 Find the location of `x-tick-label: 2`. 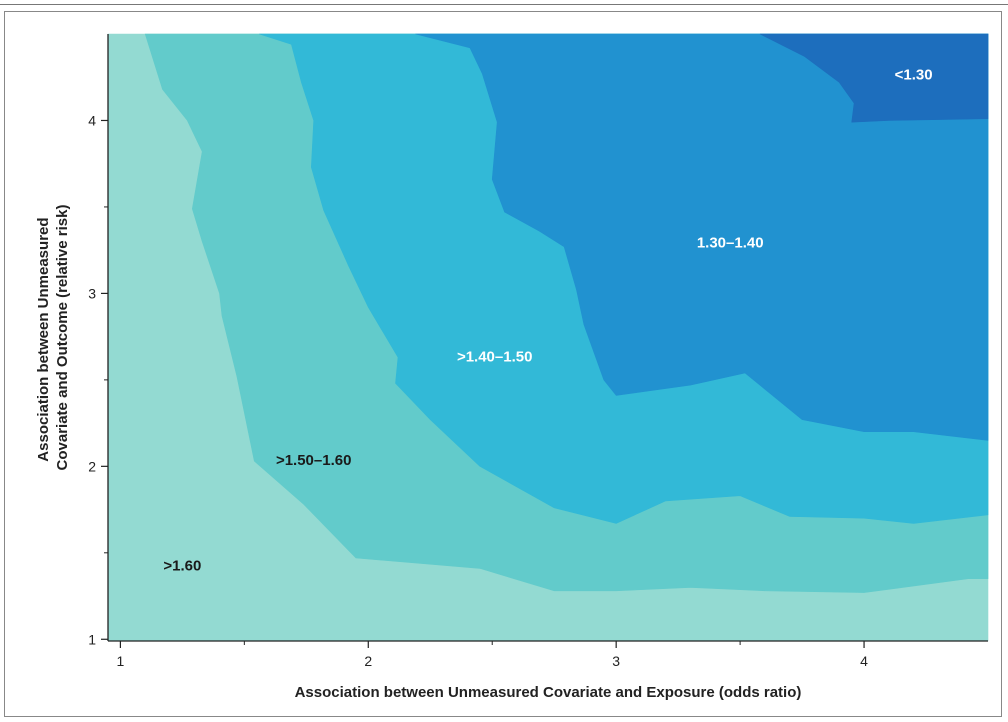

x-tick-label: 2 is located at coordinates (368, 661).